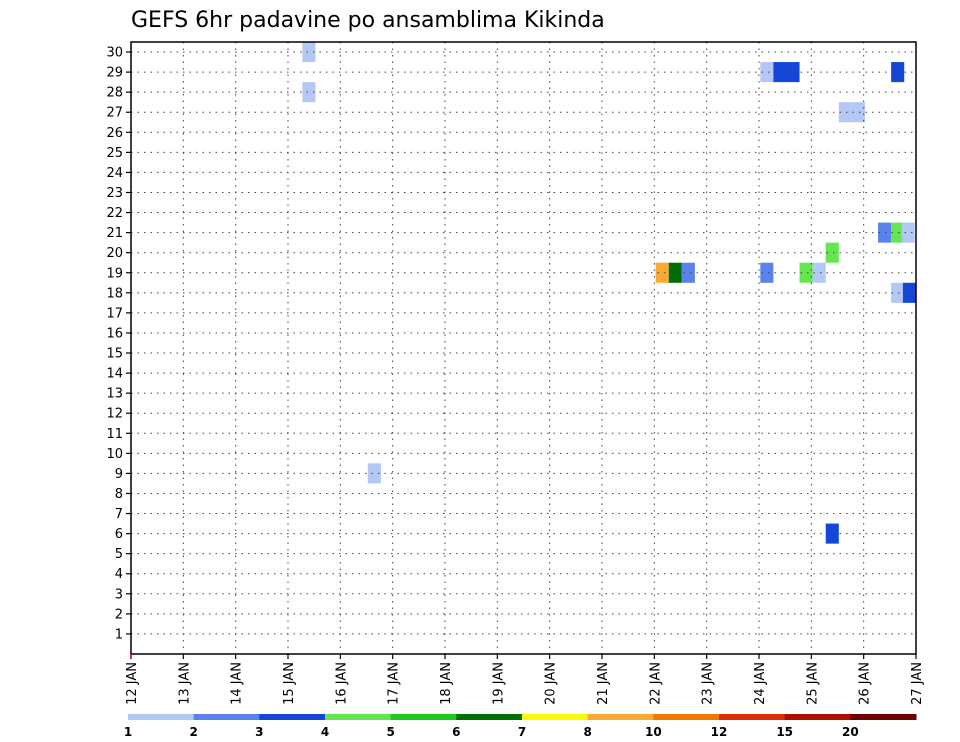 This screenshot has height=742, width=960. Describe the element at coordinates (114, 434) in the screenshot. I see `ytick-label-11: 11` at that location.